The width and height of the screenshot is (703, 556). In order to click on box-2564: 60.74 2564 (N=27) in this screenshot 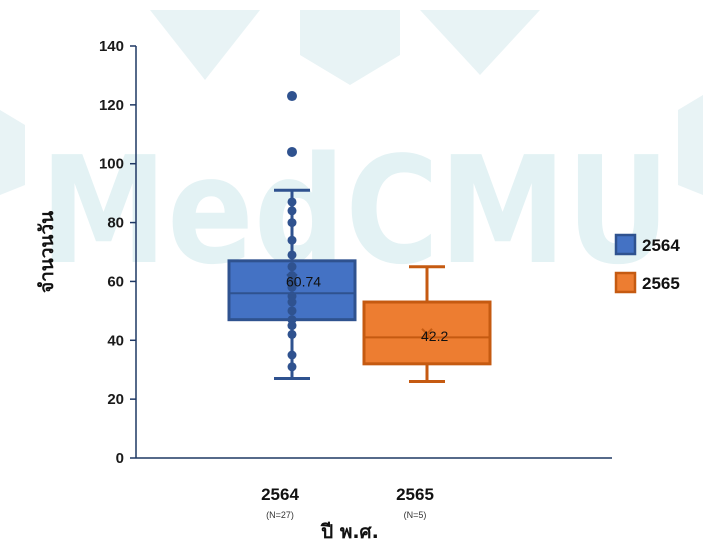, I will do `click(292, 305)`.